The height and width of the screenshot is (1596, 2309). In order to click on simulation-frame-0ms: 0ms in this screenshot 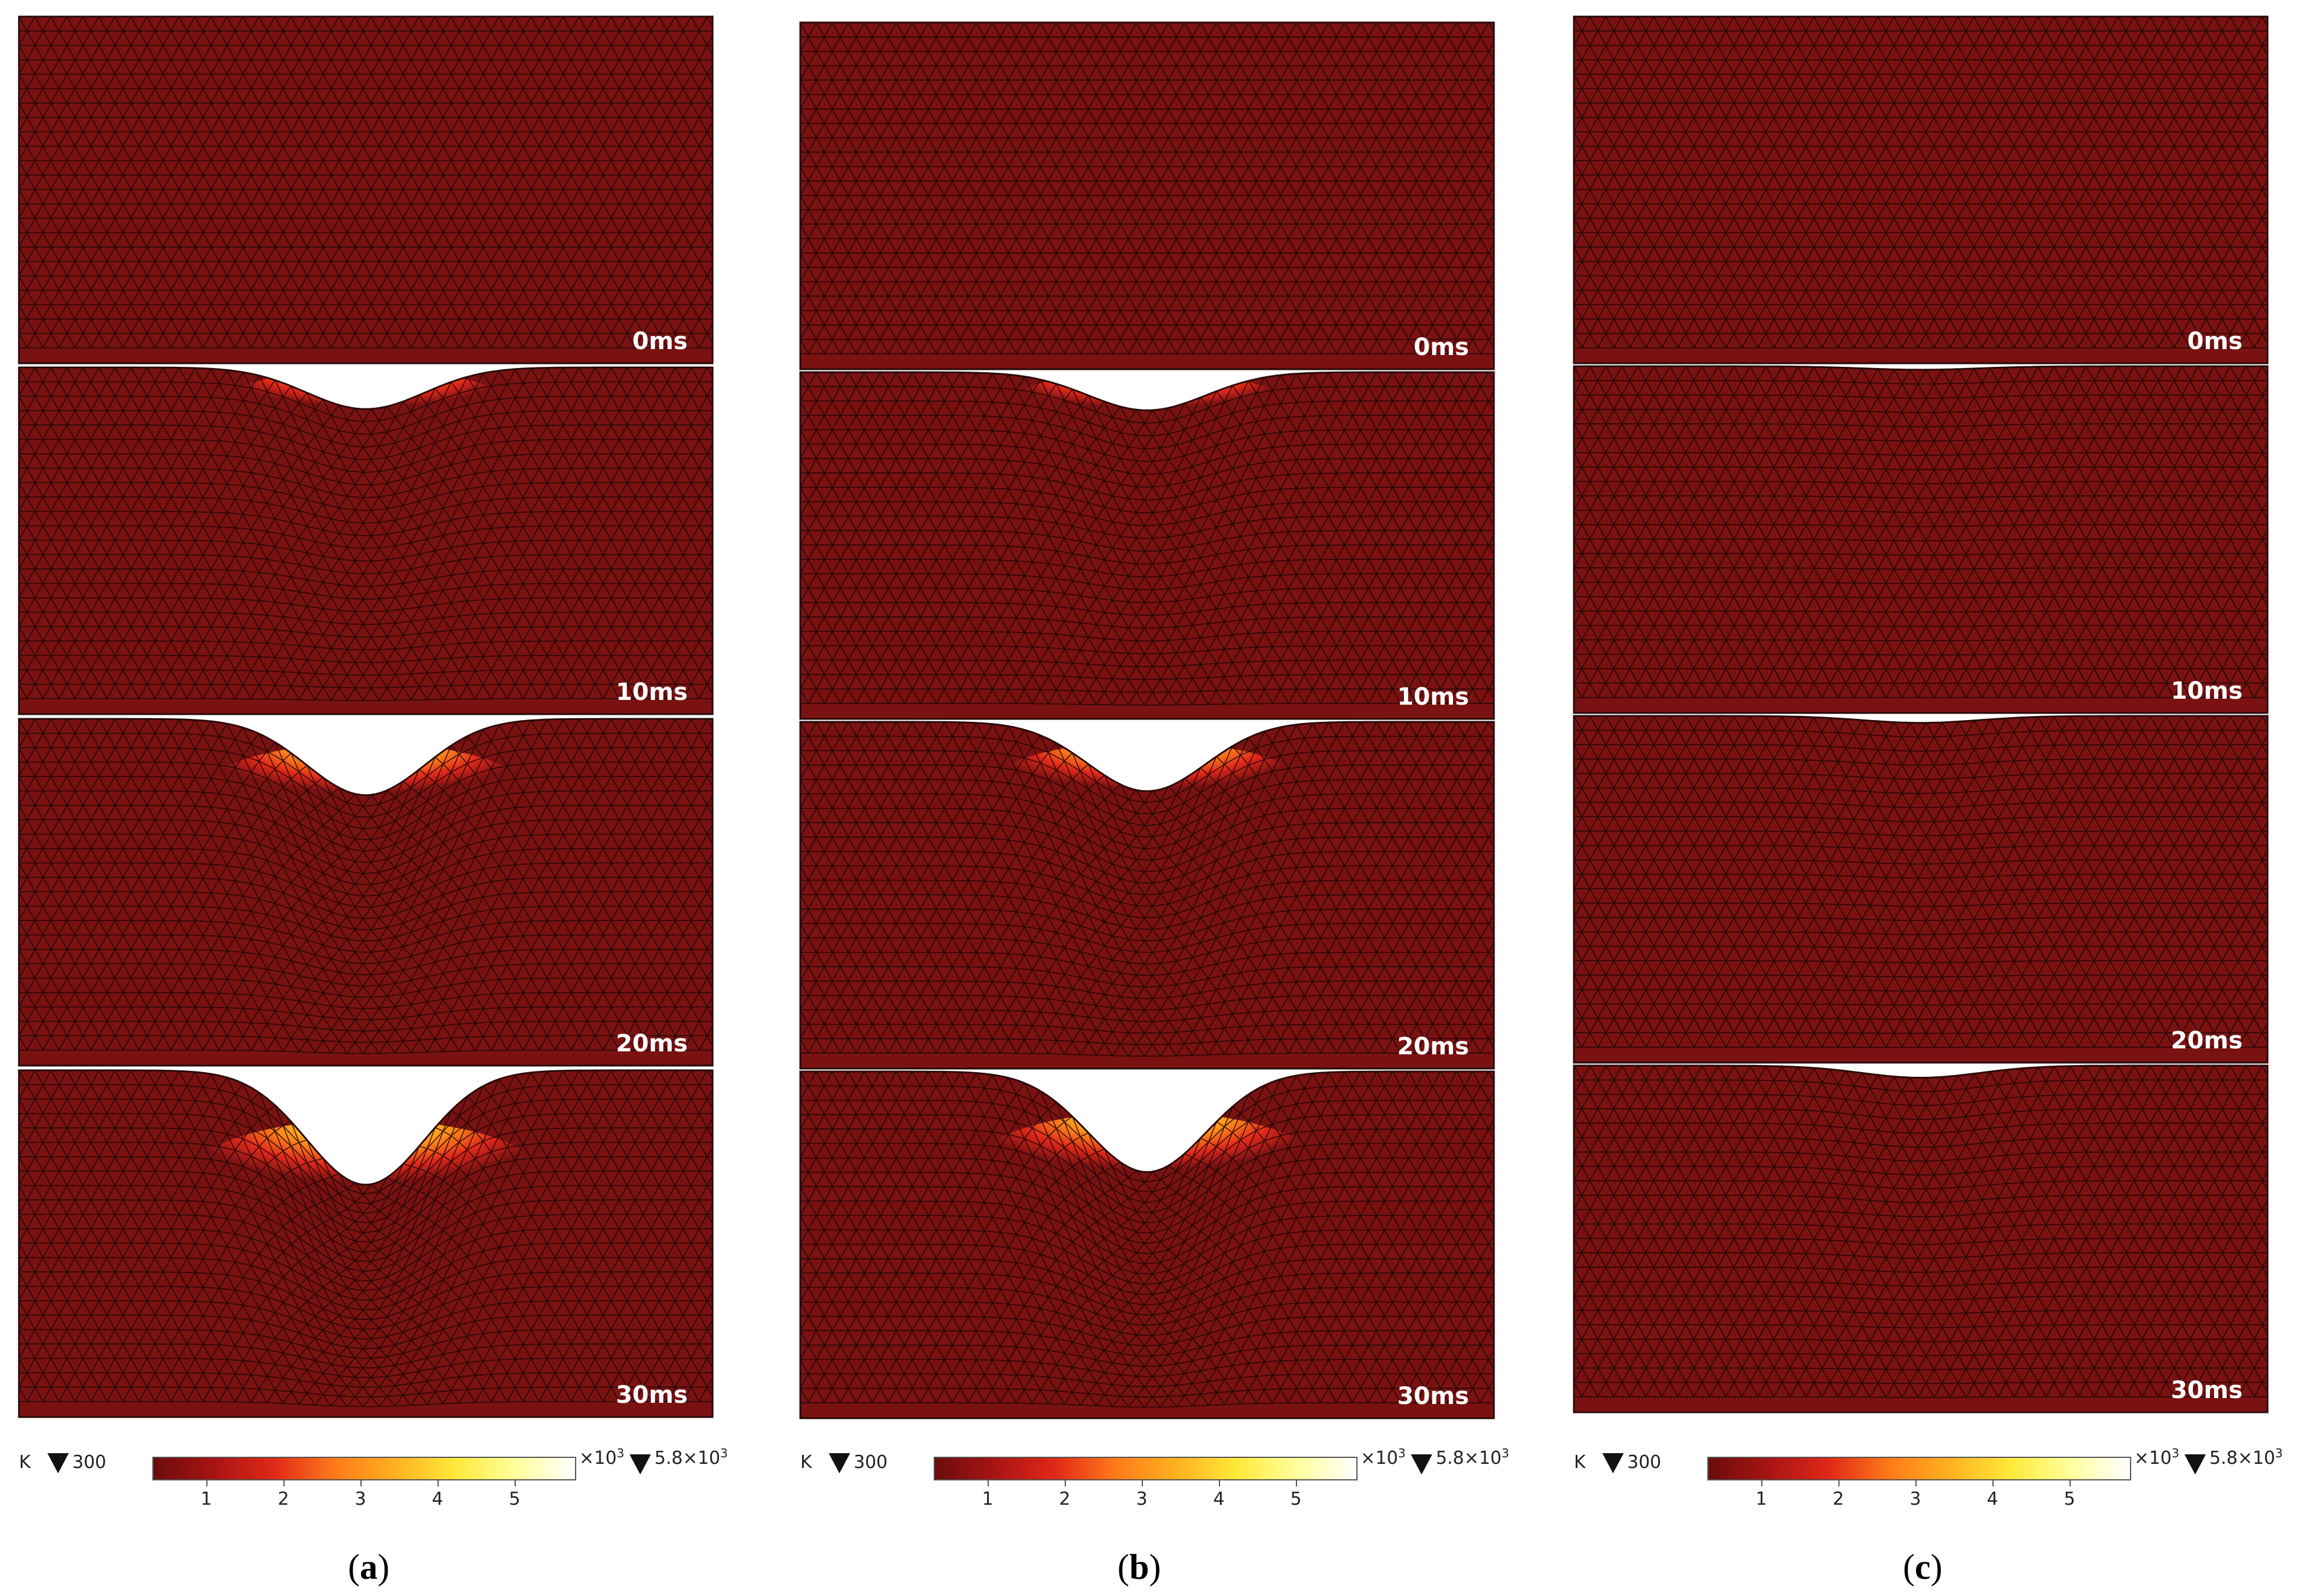, I will do `click(1147, 195)`.